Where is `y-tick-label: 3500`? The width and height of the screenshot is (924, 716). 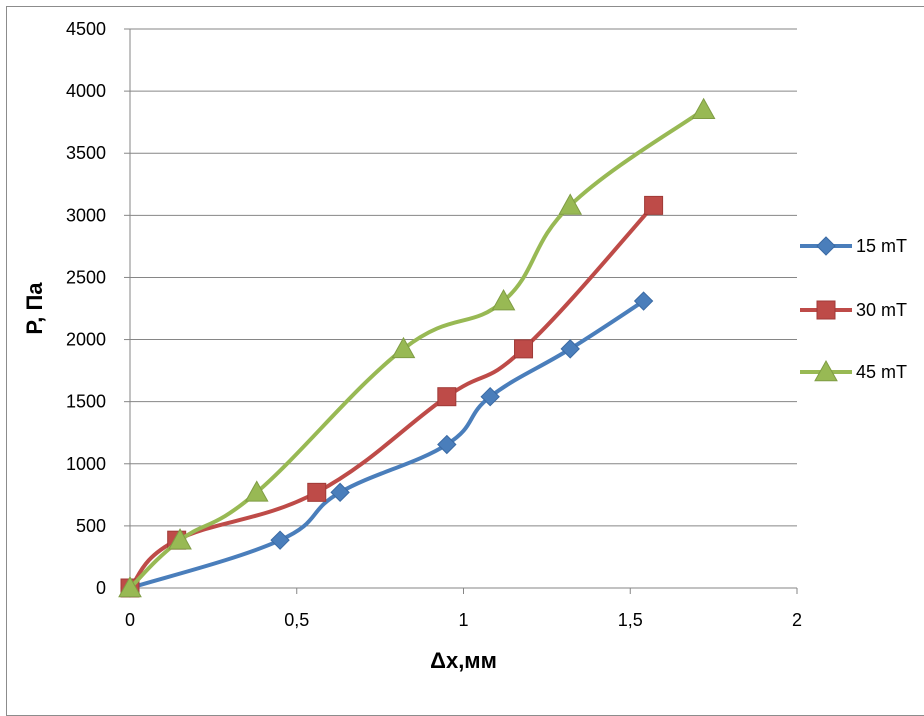 y-tick-label: 3500 is located at coordinates (86, 153).